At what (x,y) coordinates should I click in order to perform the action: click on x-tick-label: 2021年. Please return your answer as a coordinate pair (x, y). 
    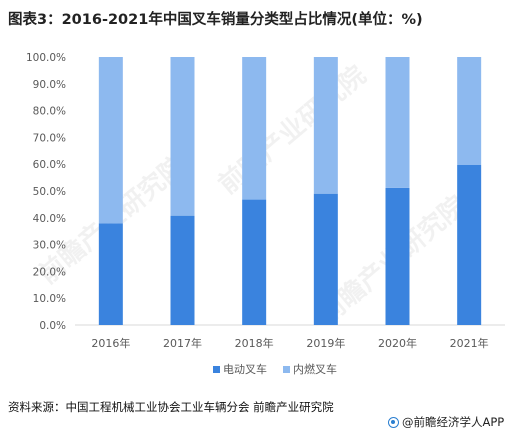
    Looking at the image, I should click on (469, 343).